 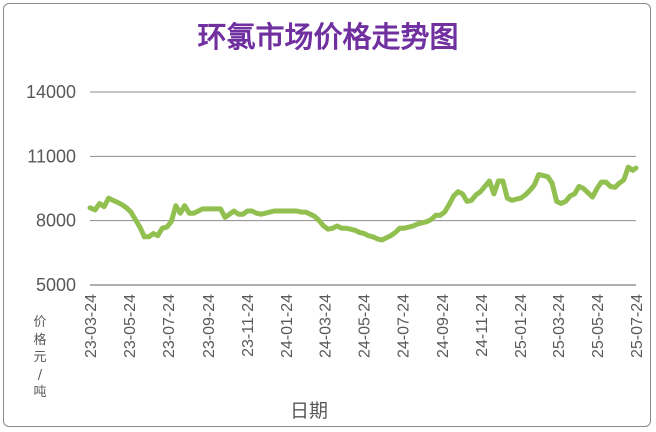 What do you see at coordinates (51, 156) in the screenshot?
I see `y-tick-label: 11000` at bounding box center [51, 156].